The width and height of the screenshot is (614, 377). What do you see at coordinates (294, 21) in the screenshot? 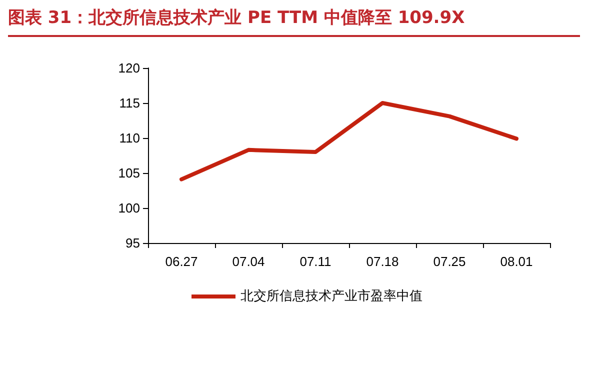
I see `chart-title: 图表 31：北交所信息技术产业 PE TTM 中值降至 109.9X` at bounding box center [294, 21].